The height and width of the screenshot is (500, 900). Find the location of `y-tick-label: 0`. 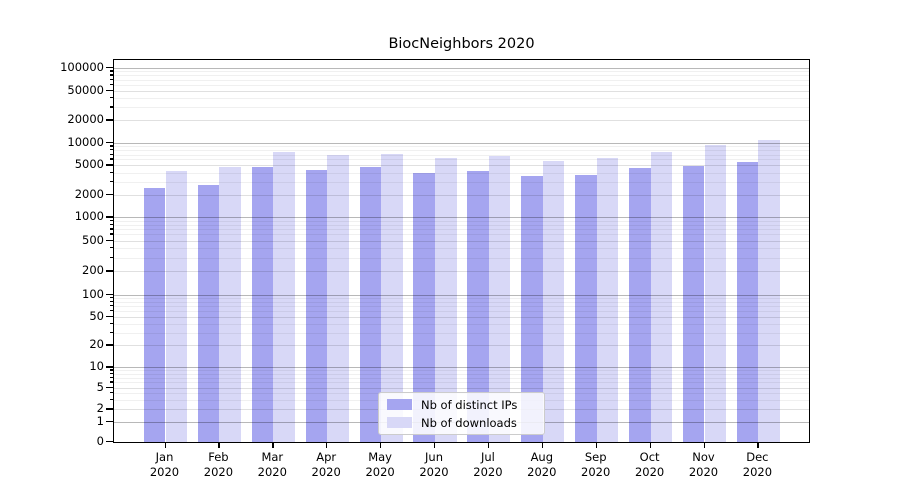

y-tick-label: 0 is located at coordinates (100, 441).